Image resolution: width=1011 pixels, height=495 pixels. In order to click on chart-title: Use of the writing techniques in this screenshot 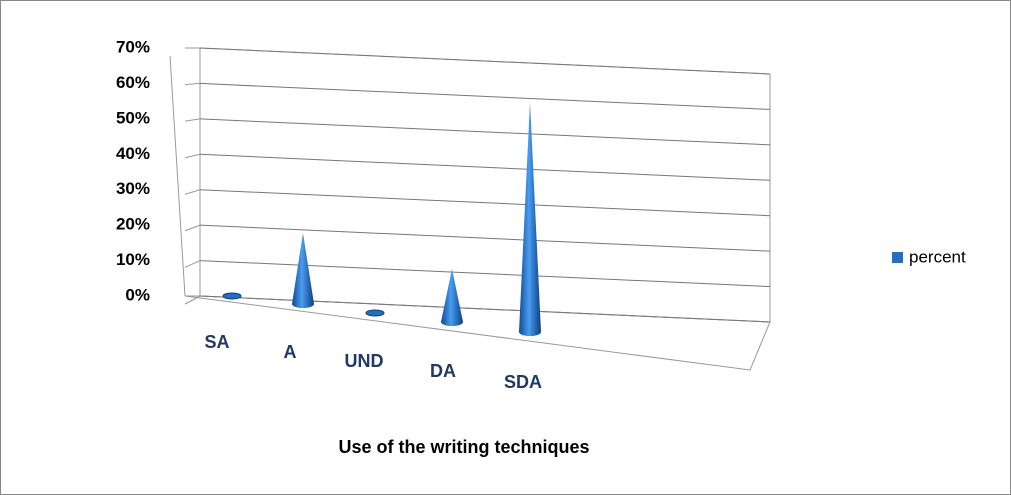, I will do `click(463, 447)`.